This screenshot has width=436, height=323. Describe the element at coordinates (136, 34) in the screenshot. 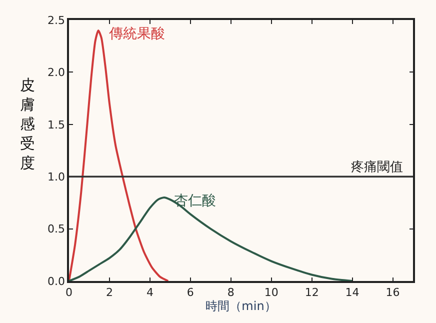

I see `series-label: 傳統果酸` at that location.